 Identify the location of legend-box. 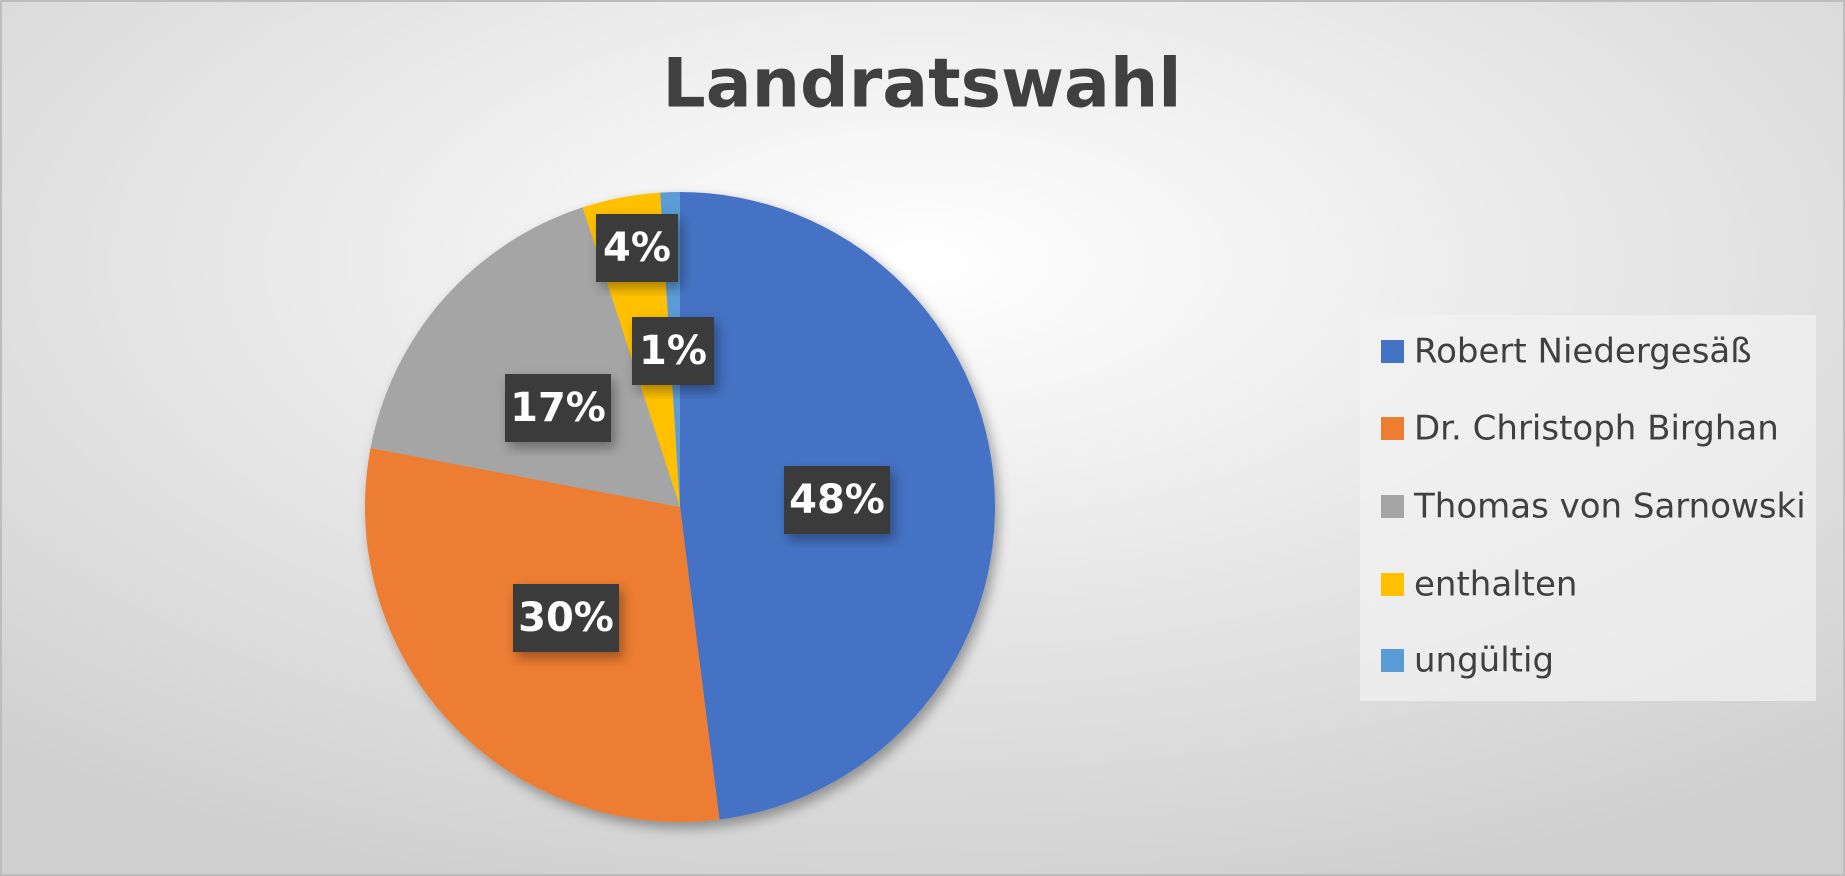
(1588, 508).